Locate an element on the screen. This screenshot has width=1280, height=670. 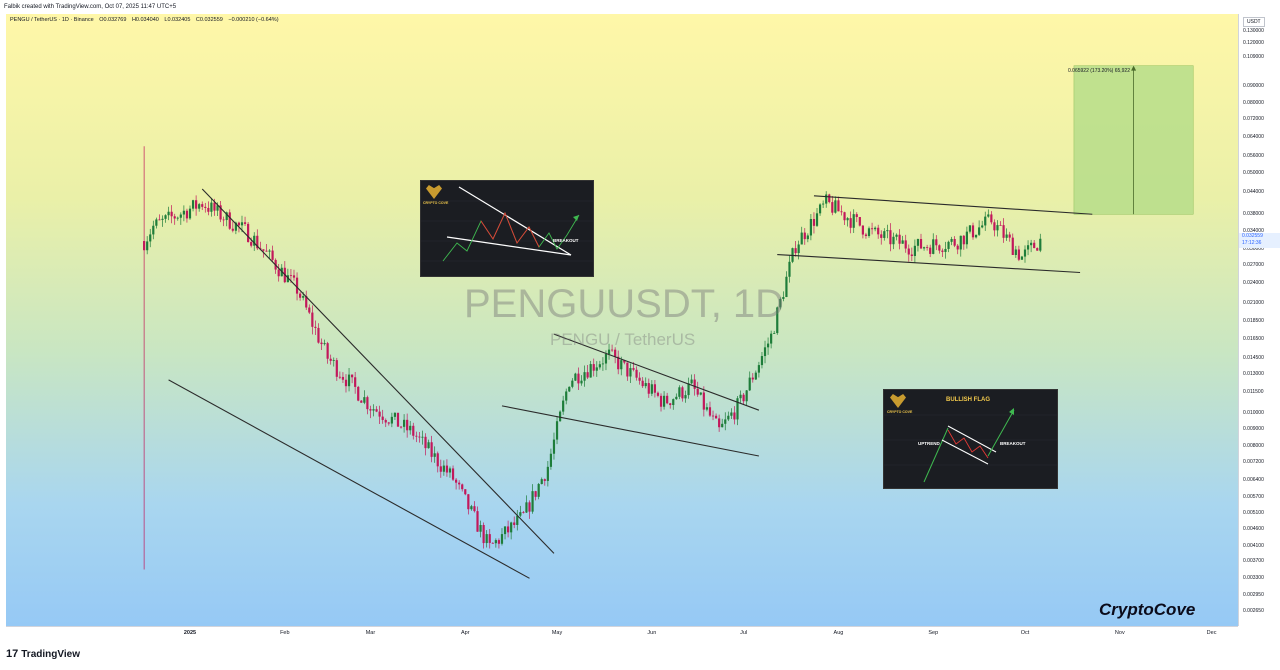
time-tick-label: Jun is located at coordinates (652, 633).